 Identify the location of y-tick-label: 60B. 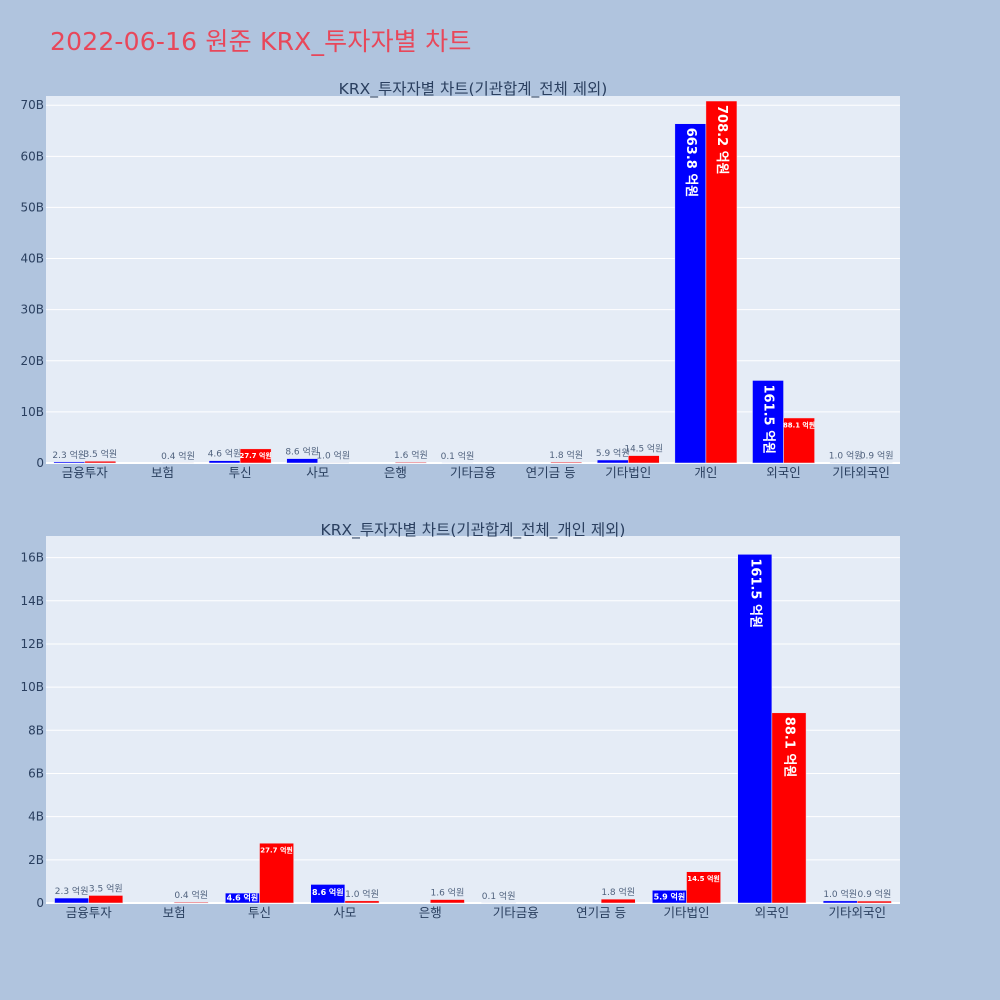
(32, 156).